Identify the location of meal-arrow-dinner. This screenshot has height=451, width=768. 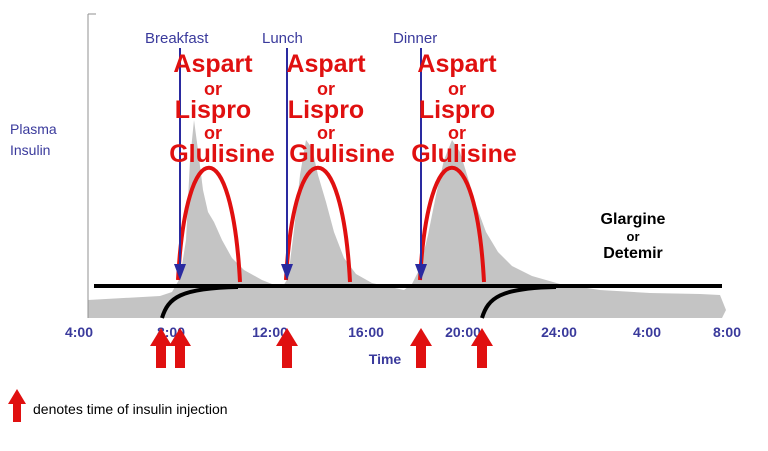
(421, 164).